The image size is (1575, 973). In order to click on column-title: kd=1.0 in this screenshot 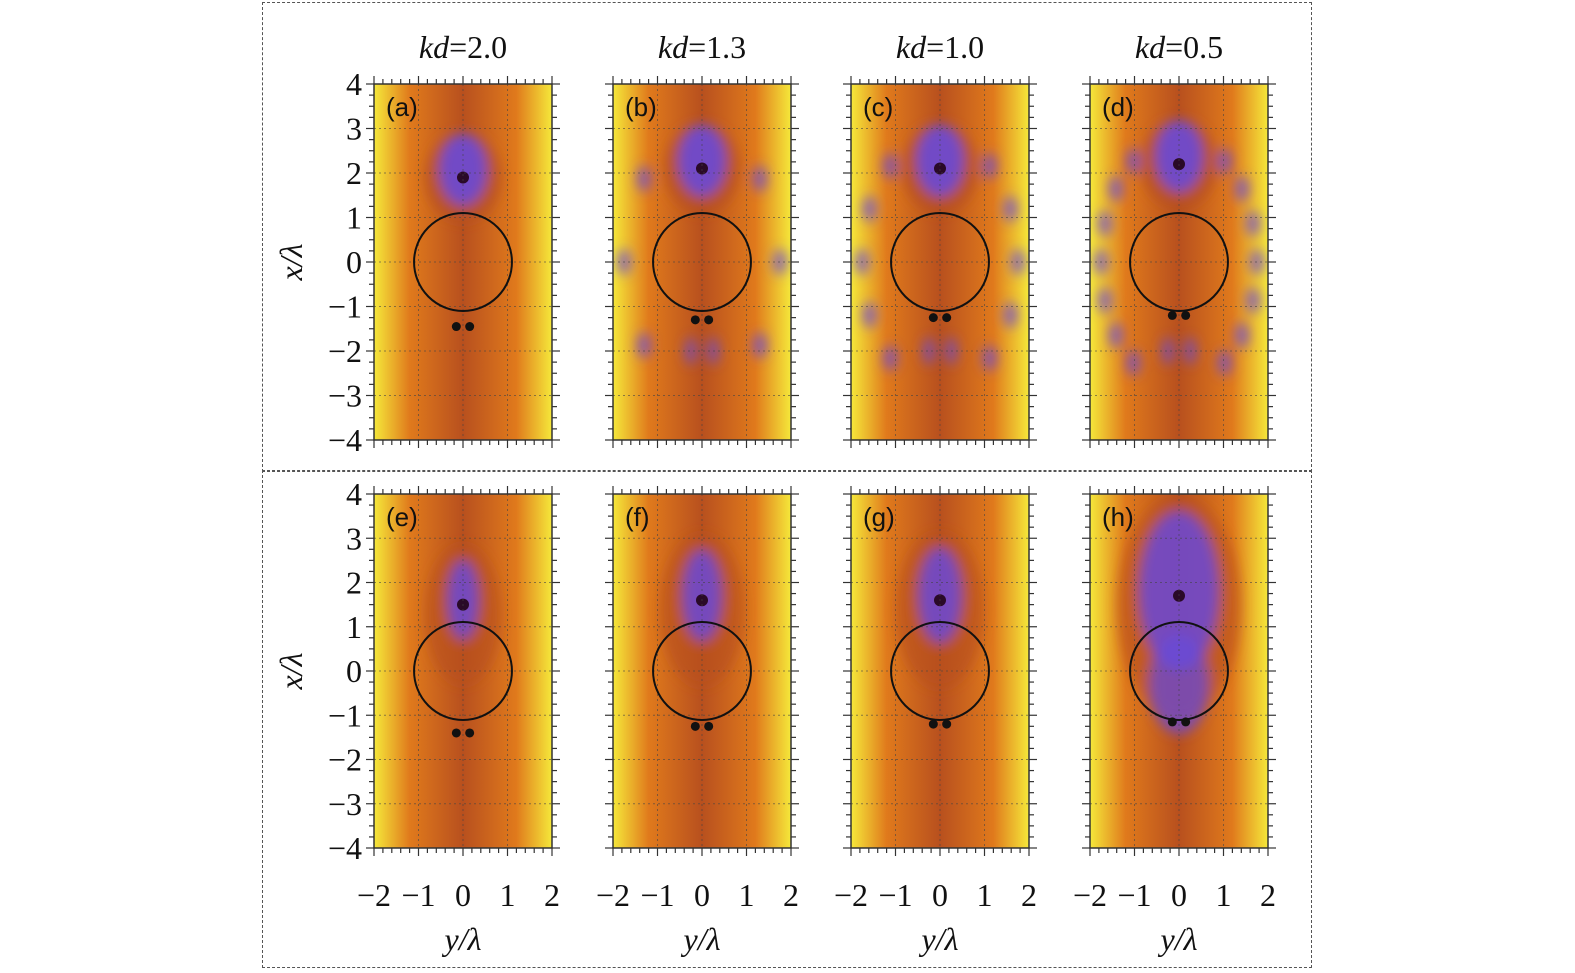, I will do `click(940, 47)`.